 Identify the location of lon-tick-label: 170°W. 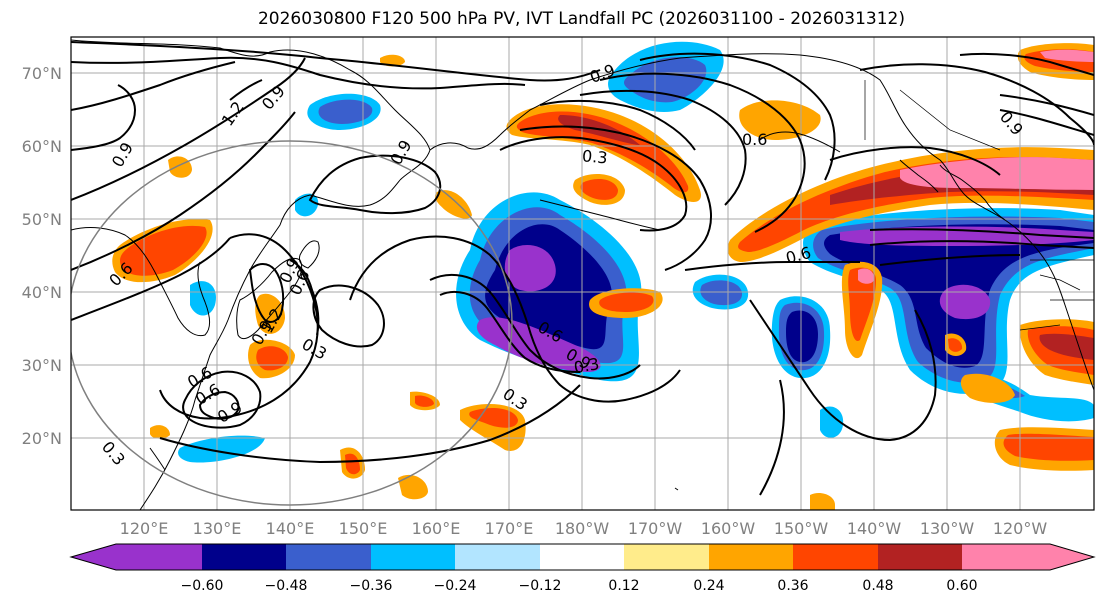
(655, 528).